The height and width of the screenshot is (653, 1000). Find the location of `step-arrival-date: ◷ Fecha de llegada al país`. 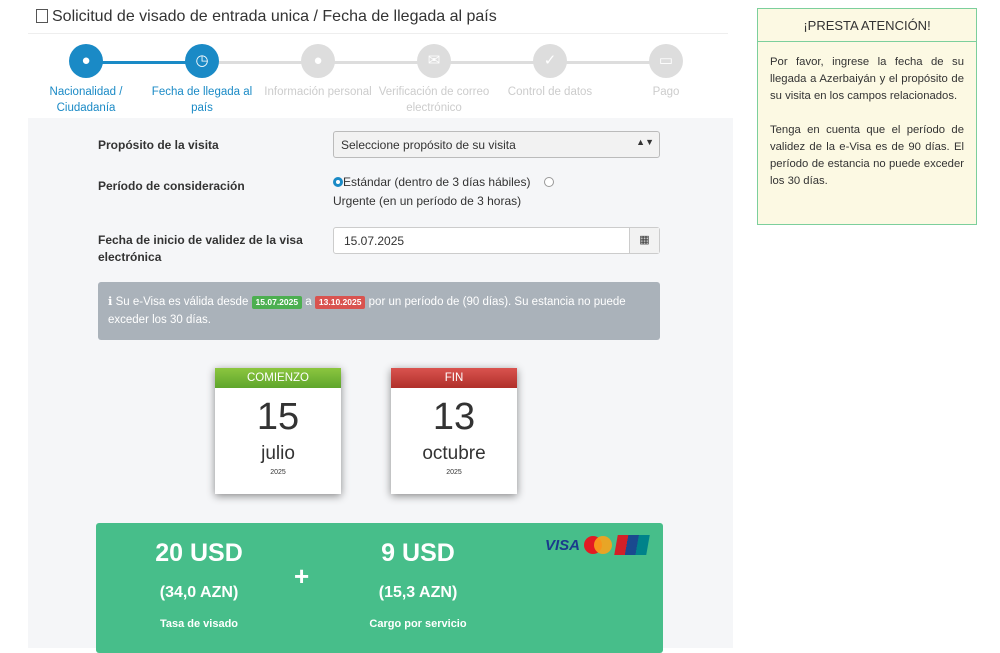

step-arrival-date: ◷ Fecha de llegada al país is located at coordinates (202, 80).